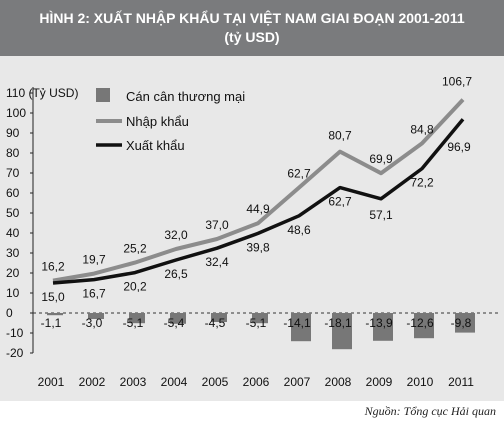 The width and height of the screenshot is (504, 426). Describe the element at coordinates (379, 382) in the screenshot. I see `x-tick-label: 2009` at that location.